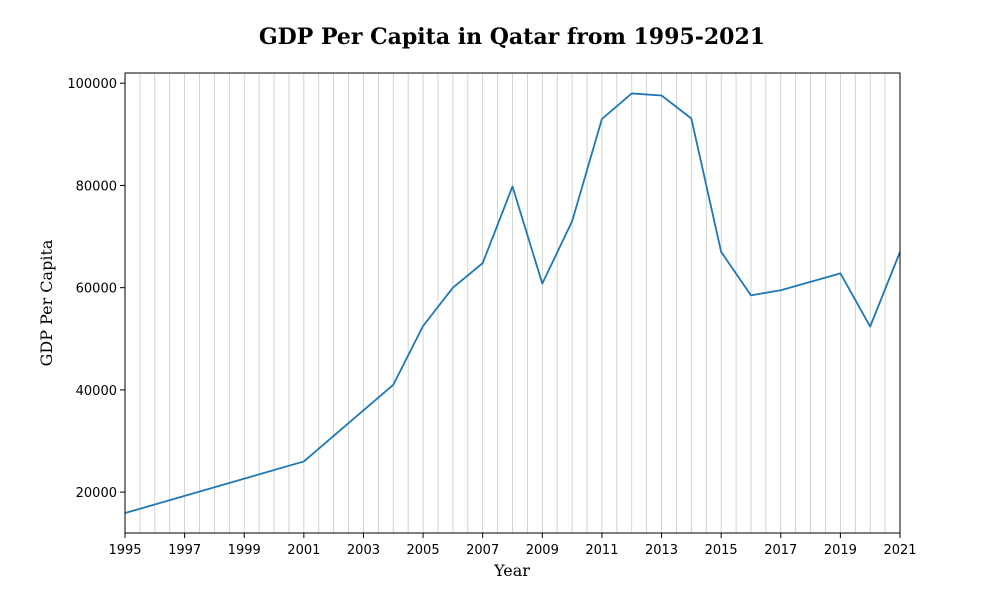 The image size is (1000, 600). Describe the element at coordinates (96, 493) in the screenshot. I see `y-tick-label: 20000` at that location.